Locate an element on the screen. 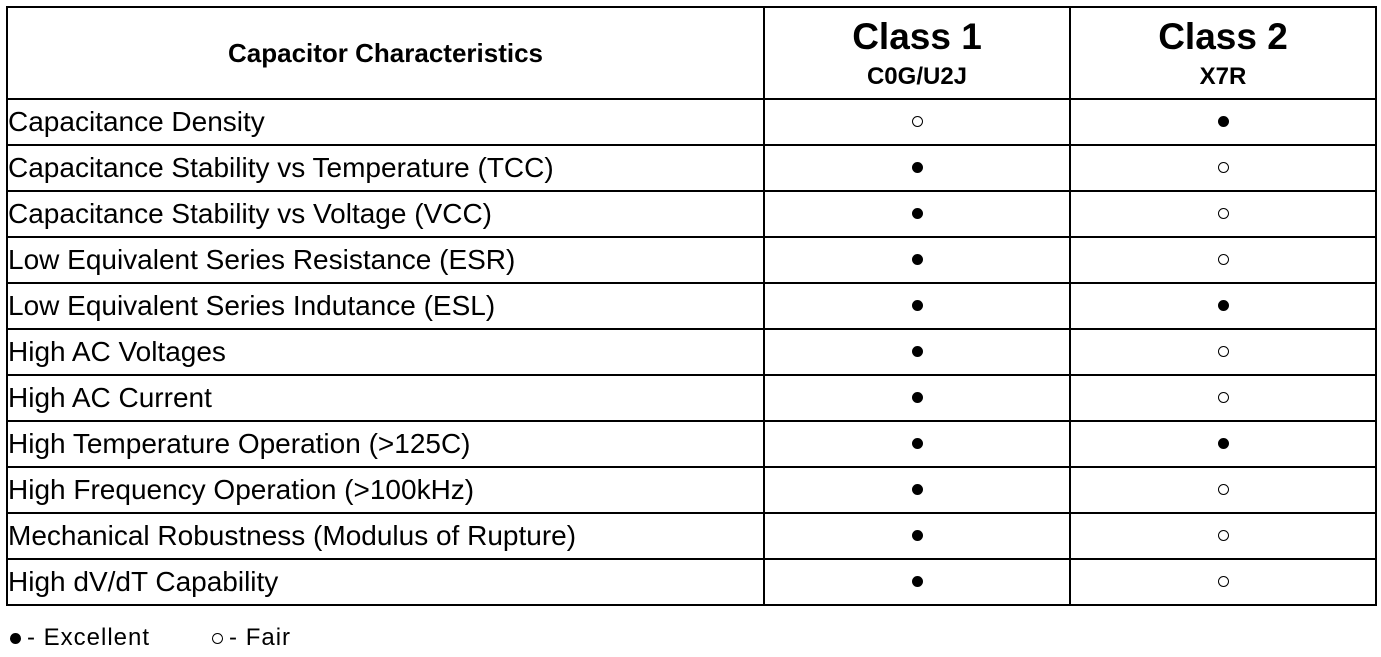  table-row: Low Equivalent Series Resistance (ESR) is located at coordinates (691, 260).